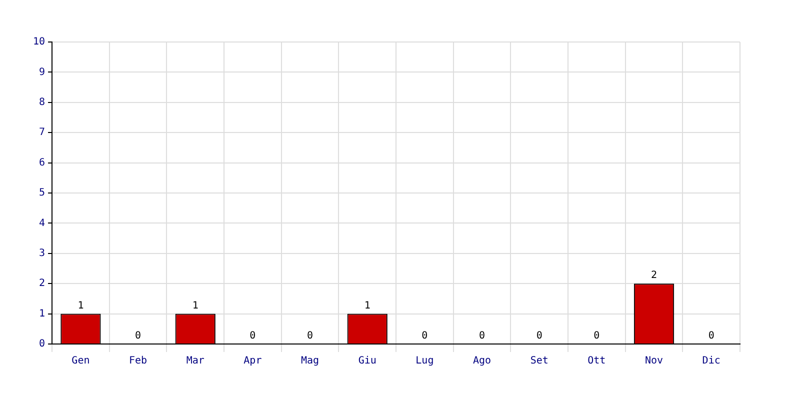 The height and width of the screenshot is (400, 800). What do you see at coordinates (539, 361) in the screenshot?
I see `x-tick-label: Set` at bounding box center [539, 361].